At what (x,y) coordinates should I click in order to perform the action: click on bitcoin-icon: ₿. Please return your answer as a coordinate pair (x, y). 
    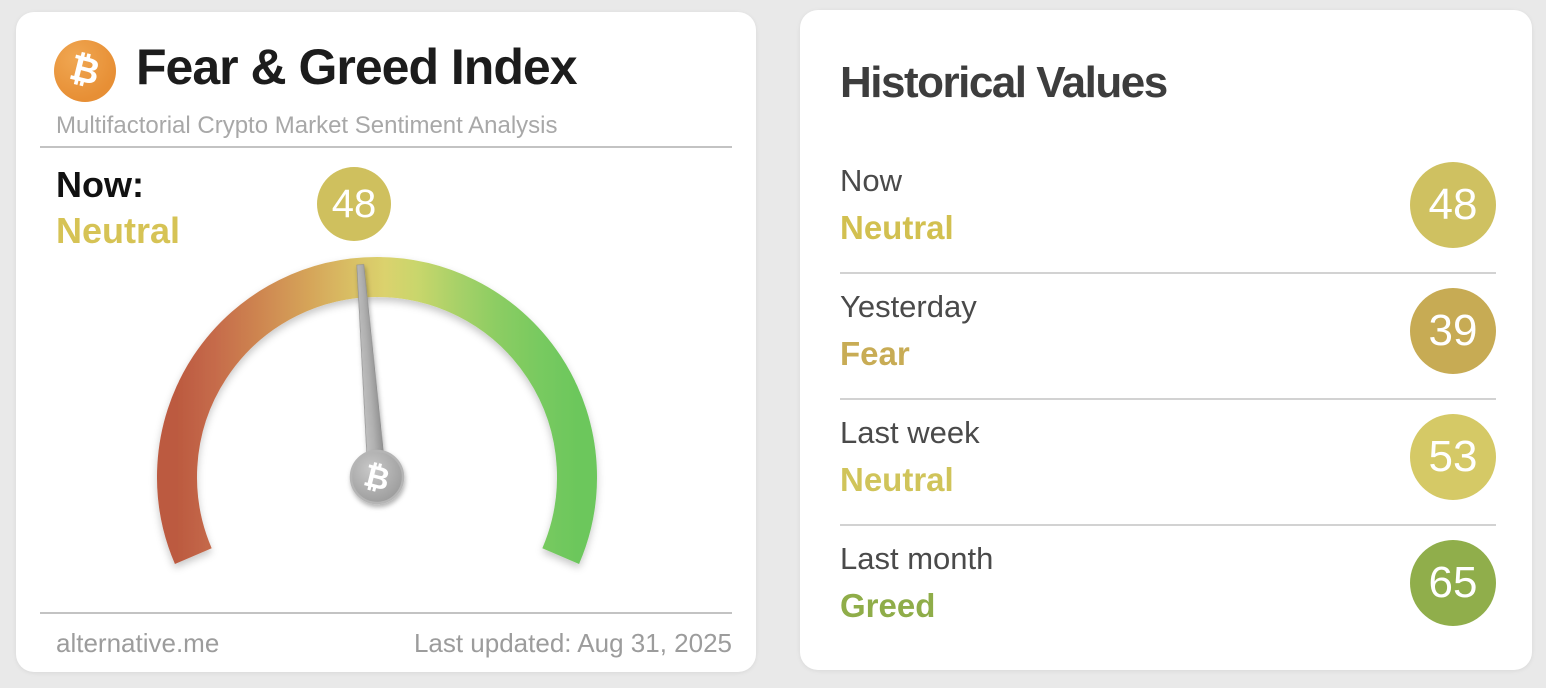
    Looking at the image, I should click on (85, 71).